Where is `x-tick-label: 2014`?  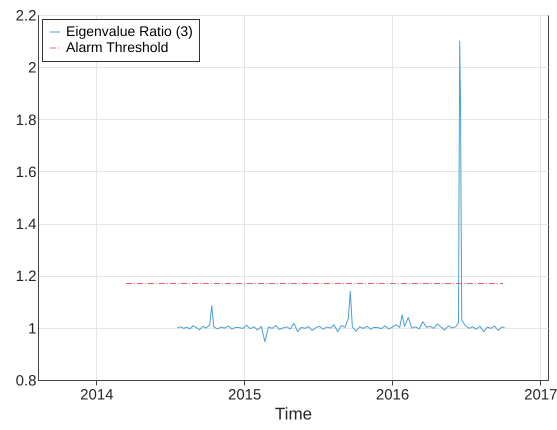 x-tick-label: 2014 is located at coordinates (97, 395).